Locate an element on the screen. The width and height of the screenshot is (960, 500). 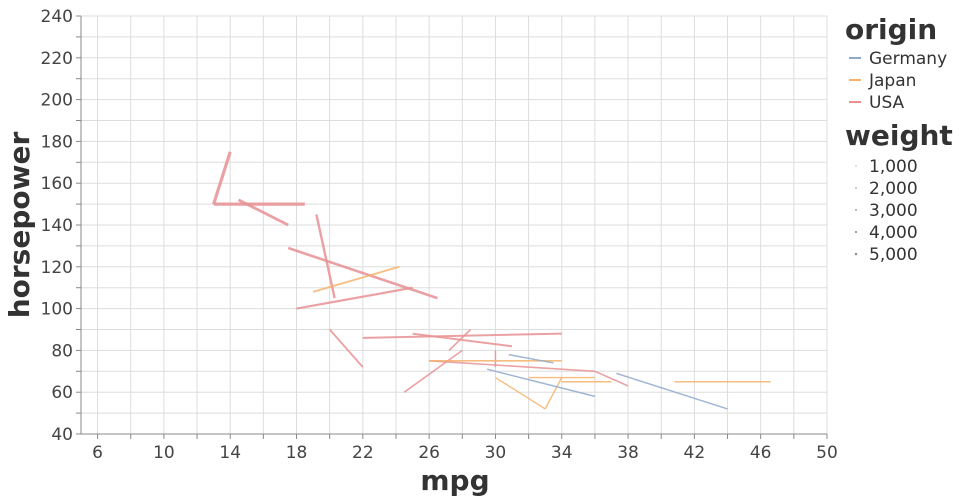
y-tick-label: 60 is located at coordinates (62, 393).